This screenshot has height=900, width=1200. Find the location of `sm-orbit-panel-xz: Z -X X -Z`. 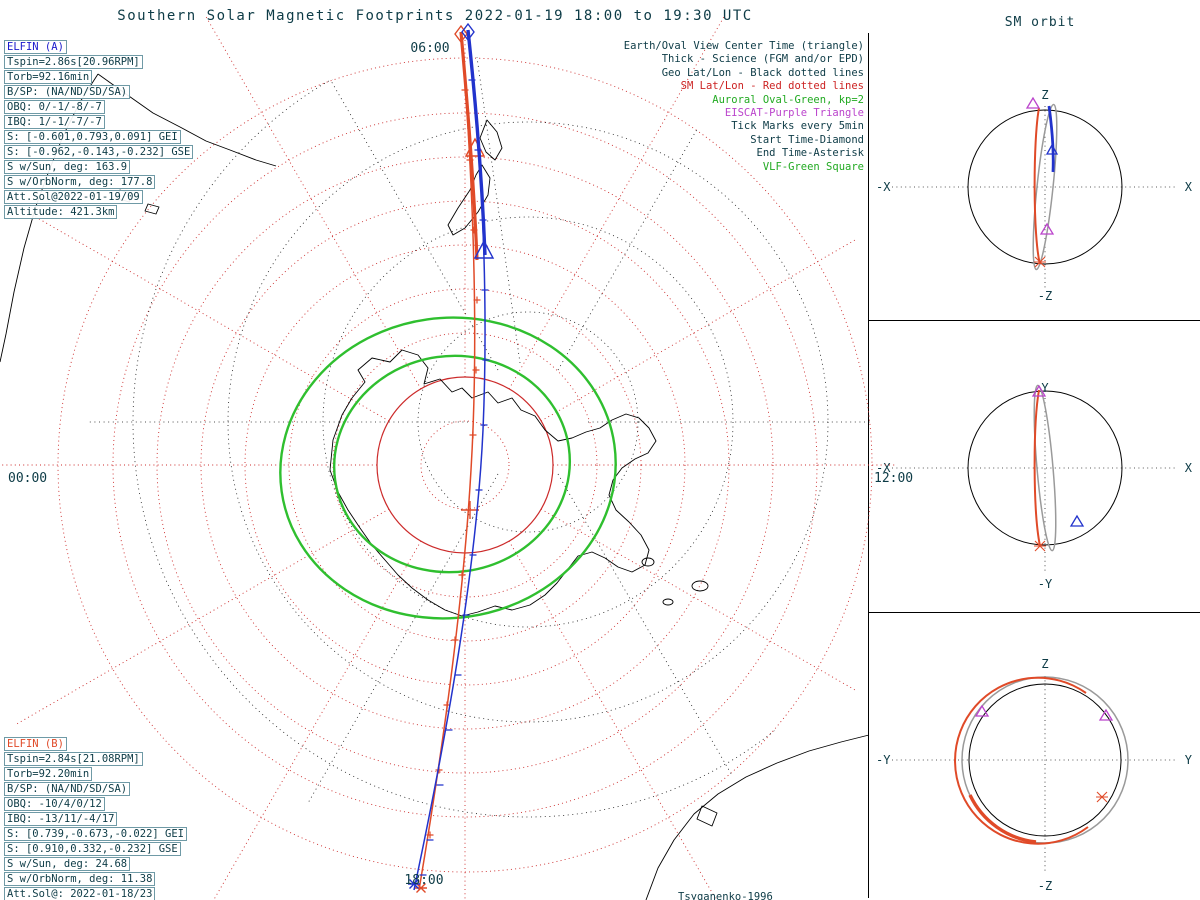

sm-orbit-panel-xz: Z -X X -Z is located at coordinates (1034, 195).